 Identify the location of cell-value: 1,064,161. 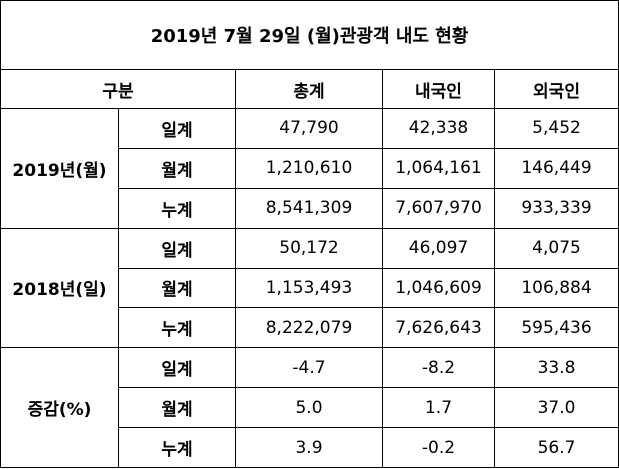
(438, 168).